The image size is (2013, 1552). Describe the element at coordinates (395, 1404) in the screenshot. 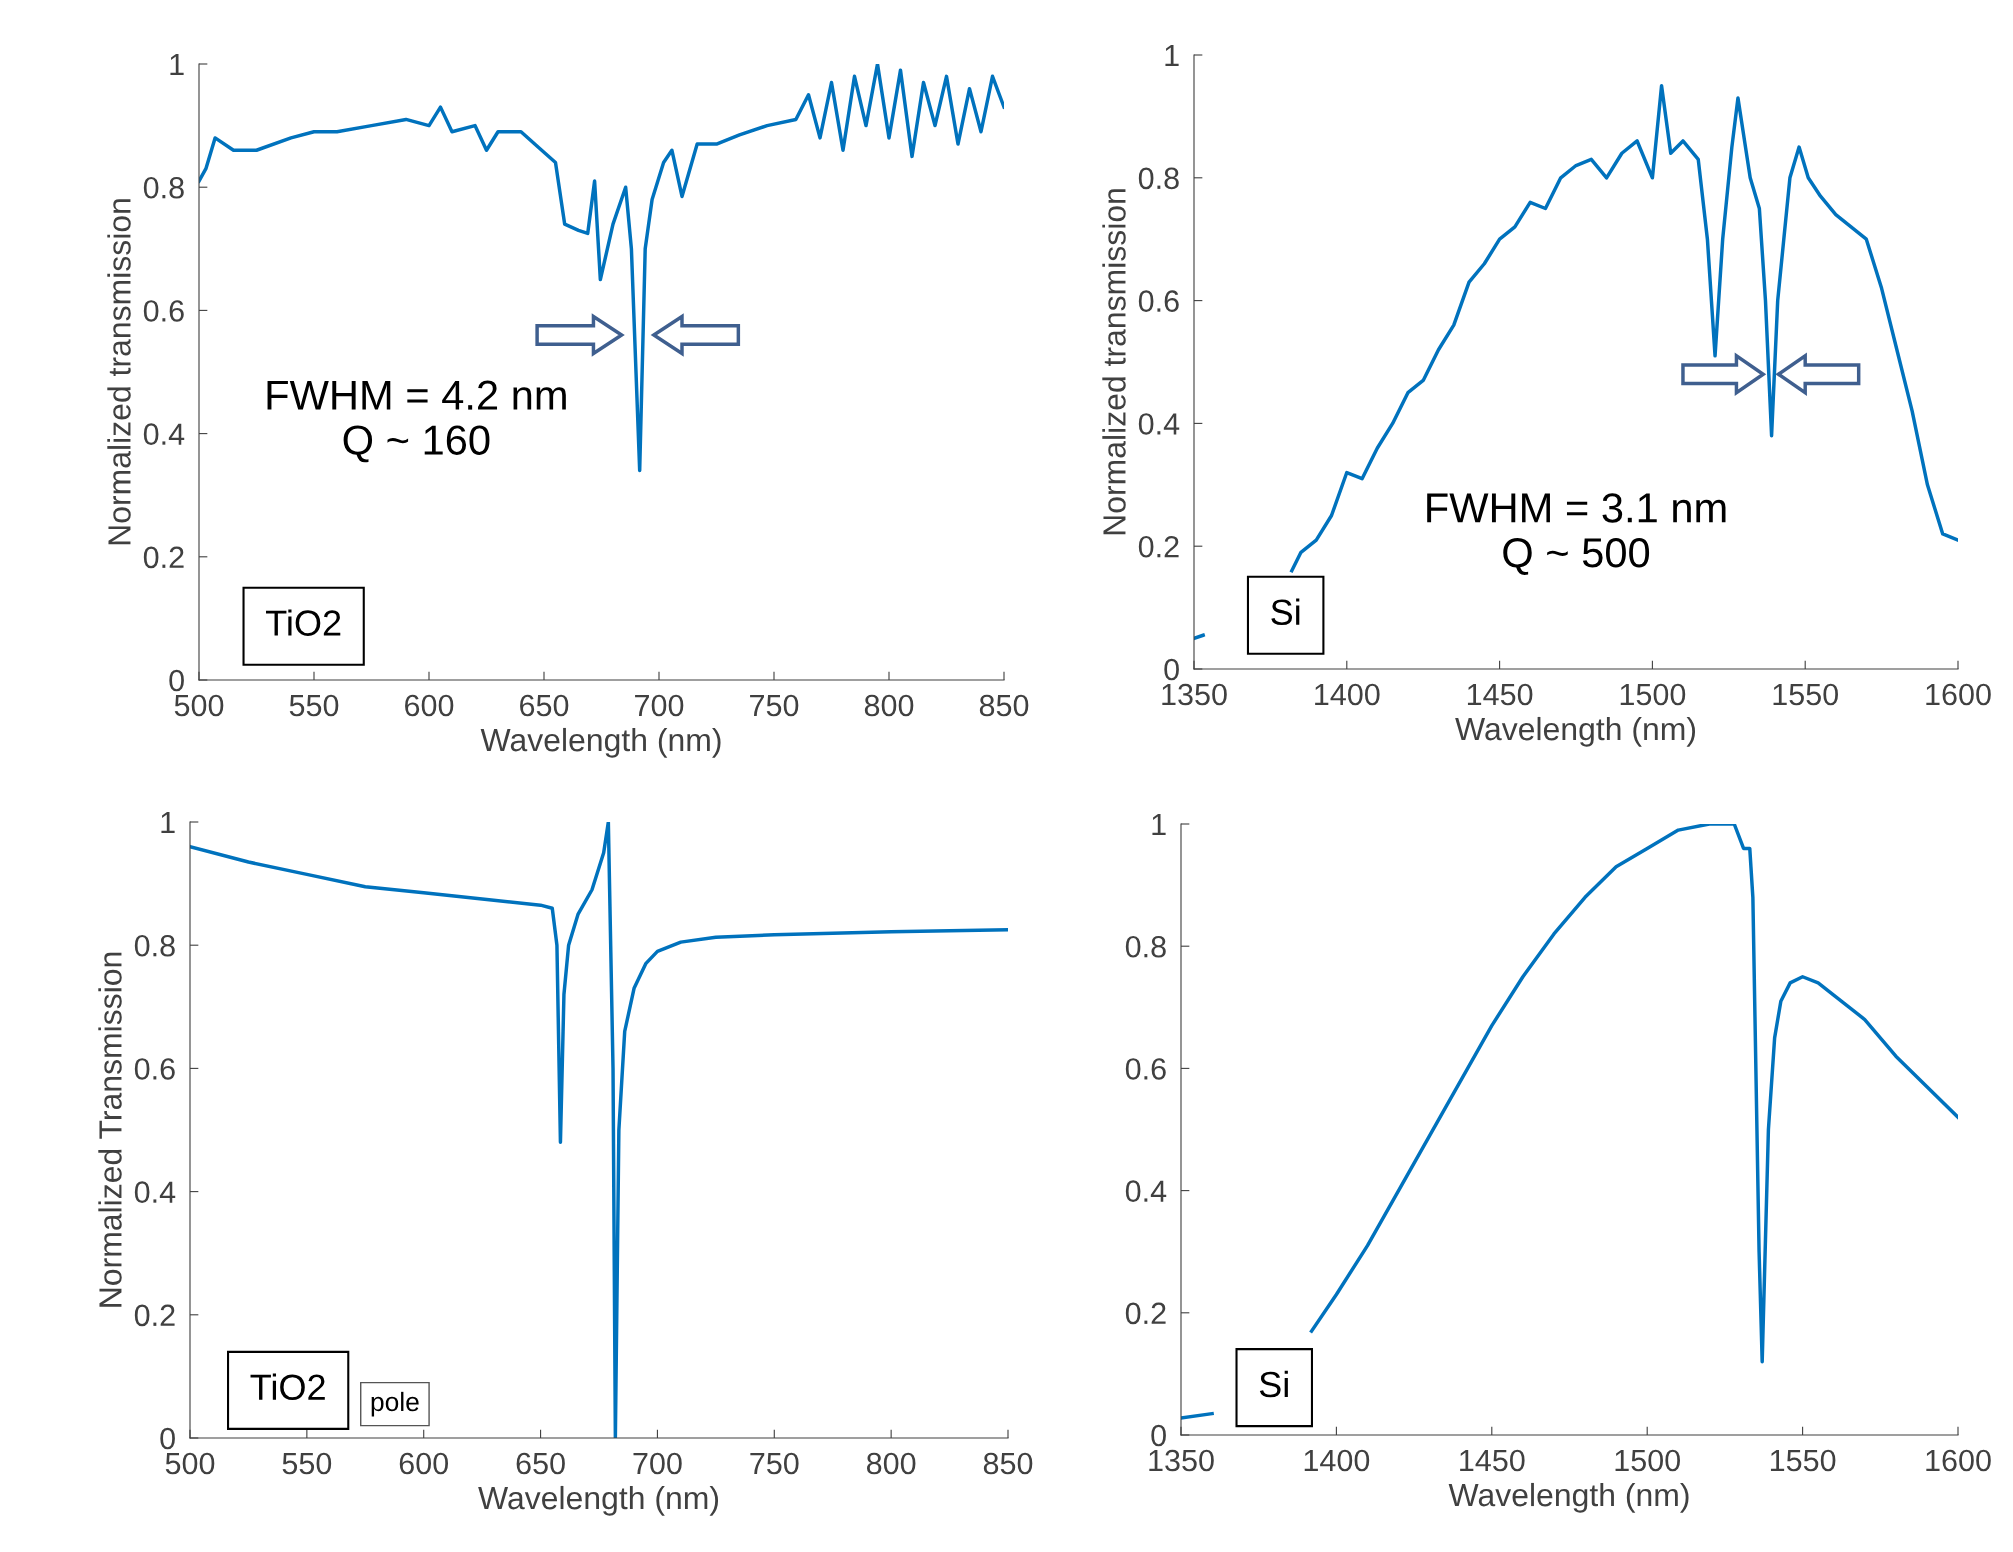

I see `annotation: pole` at that location.